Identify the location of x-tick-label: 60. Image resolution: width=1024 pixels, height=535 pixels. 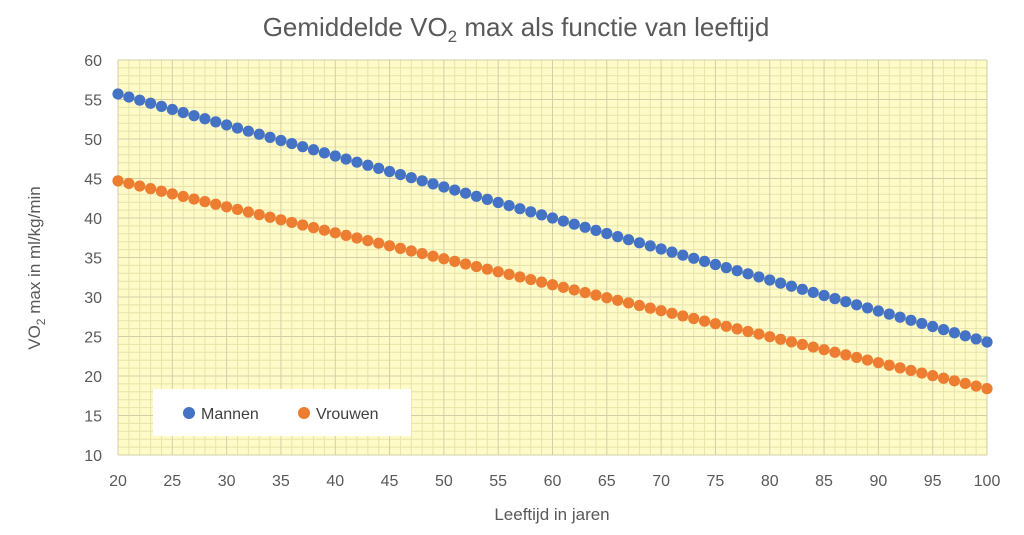
(553, 481).